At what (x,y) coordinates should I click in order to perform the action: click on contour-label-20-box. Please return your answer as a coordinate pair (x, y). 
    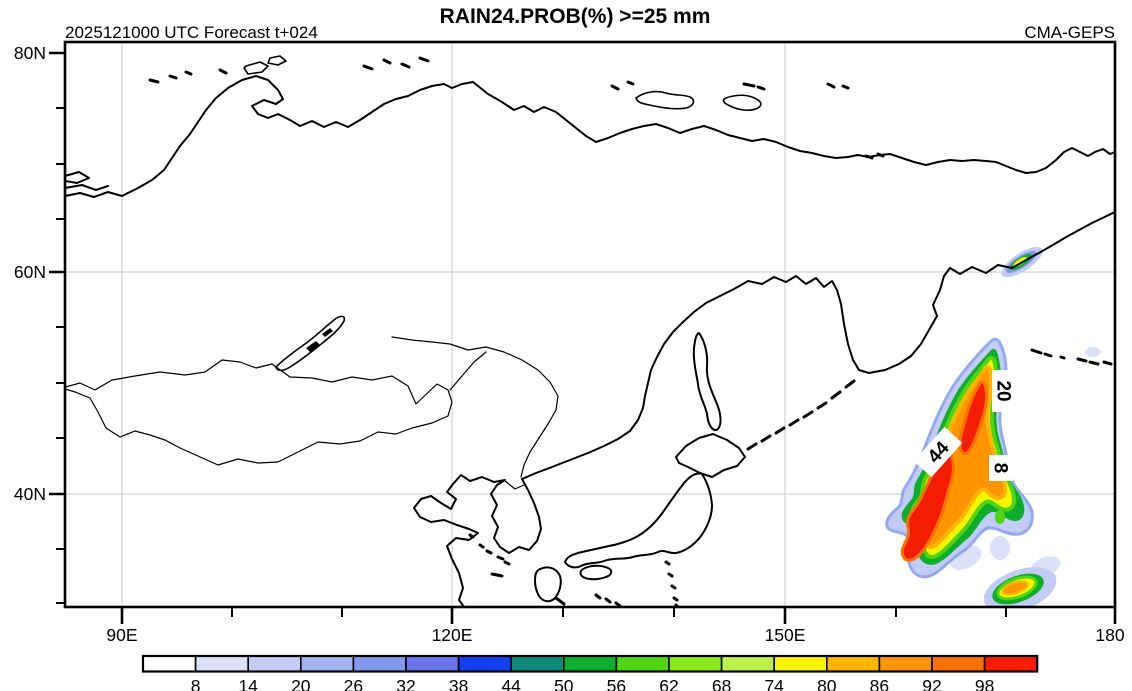
    Looking at the image, I should click on (1004, 391).